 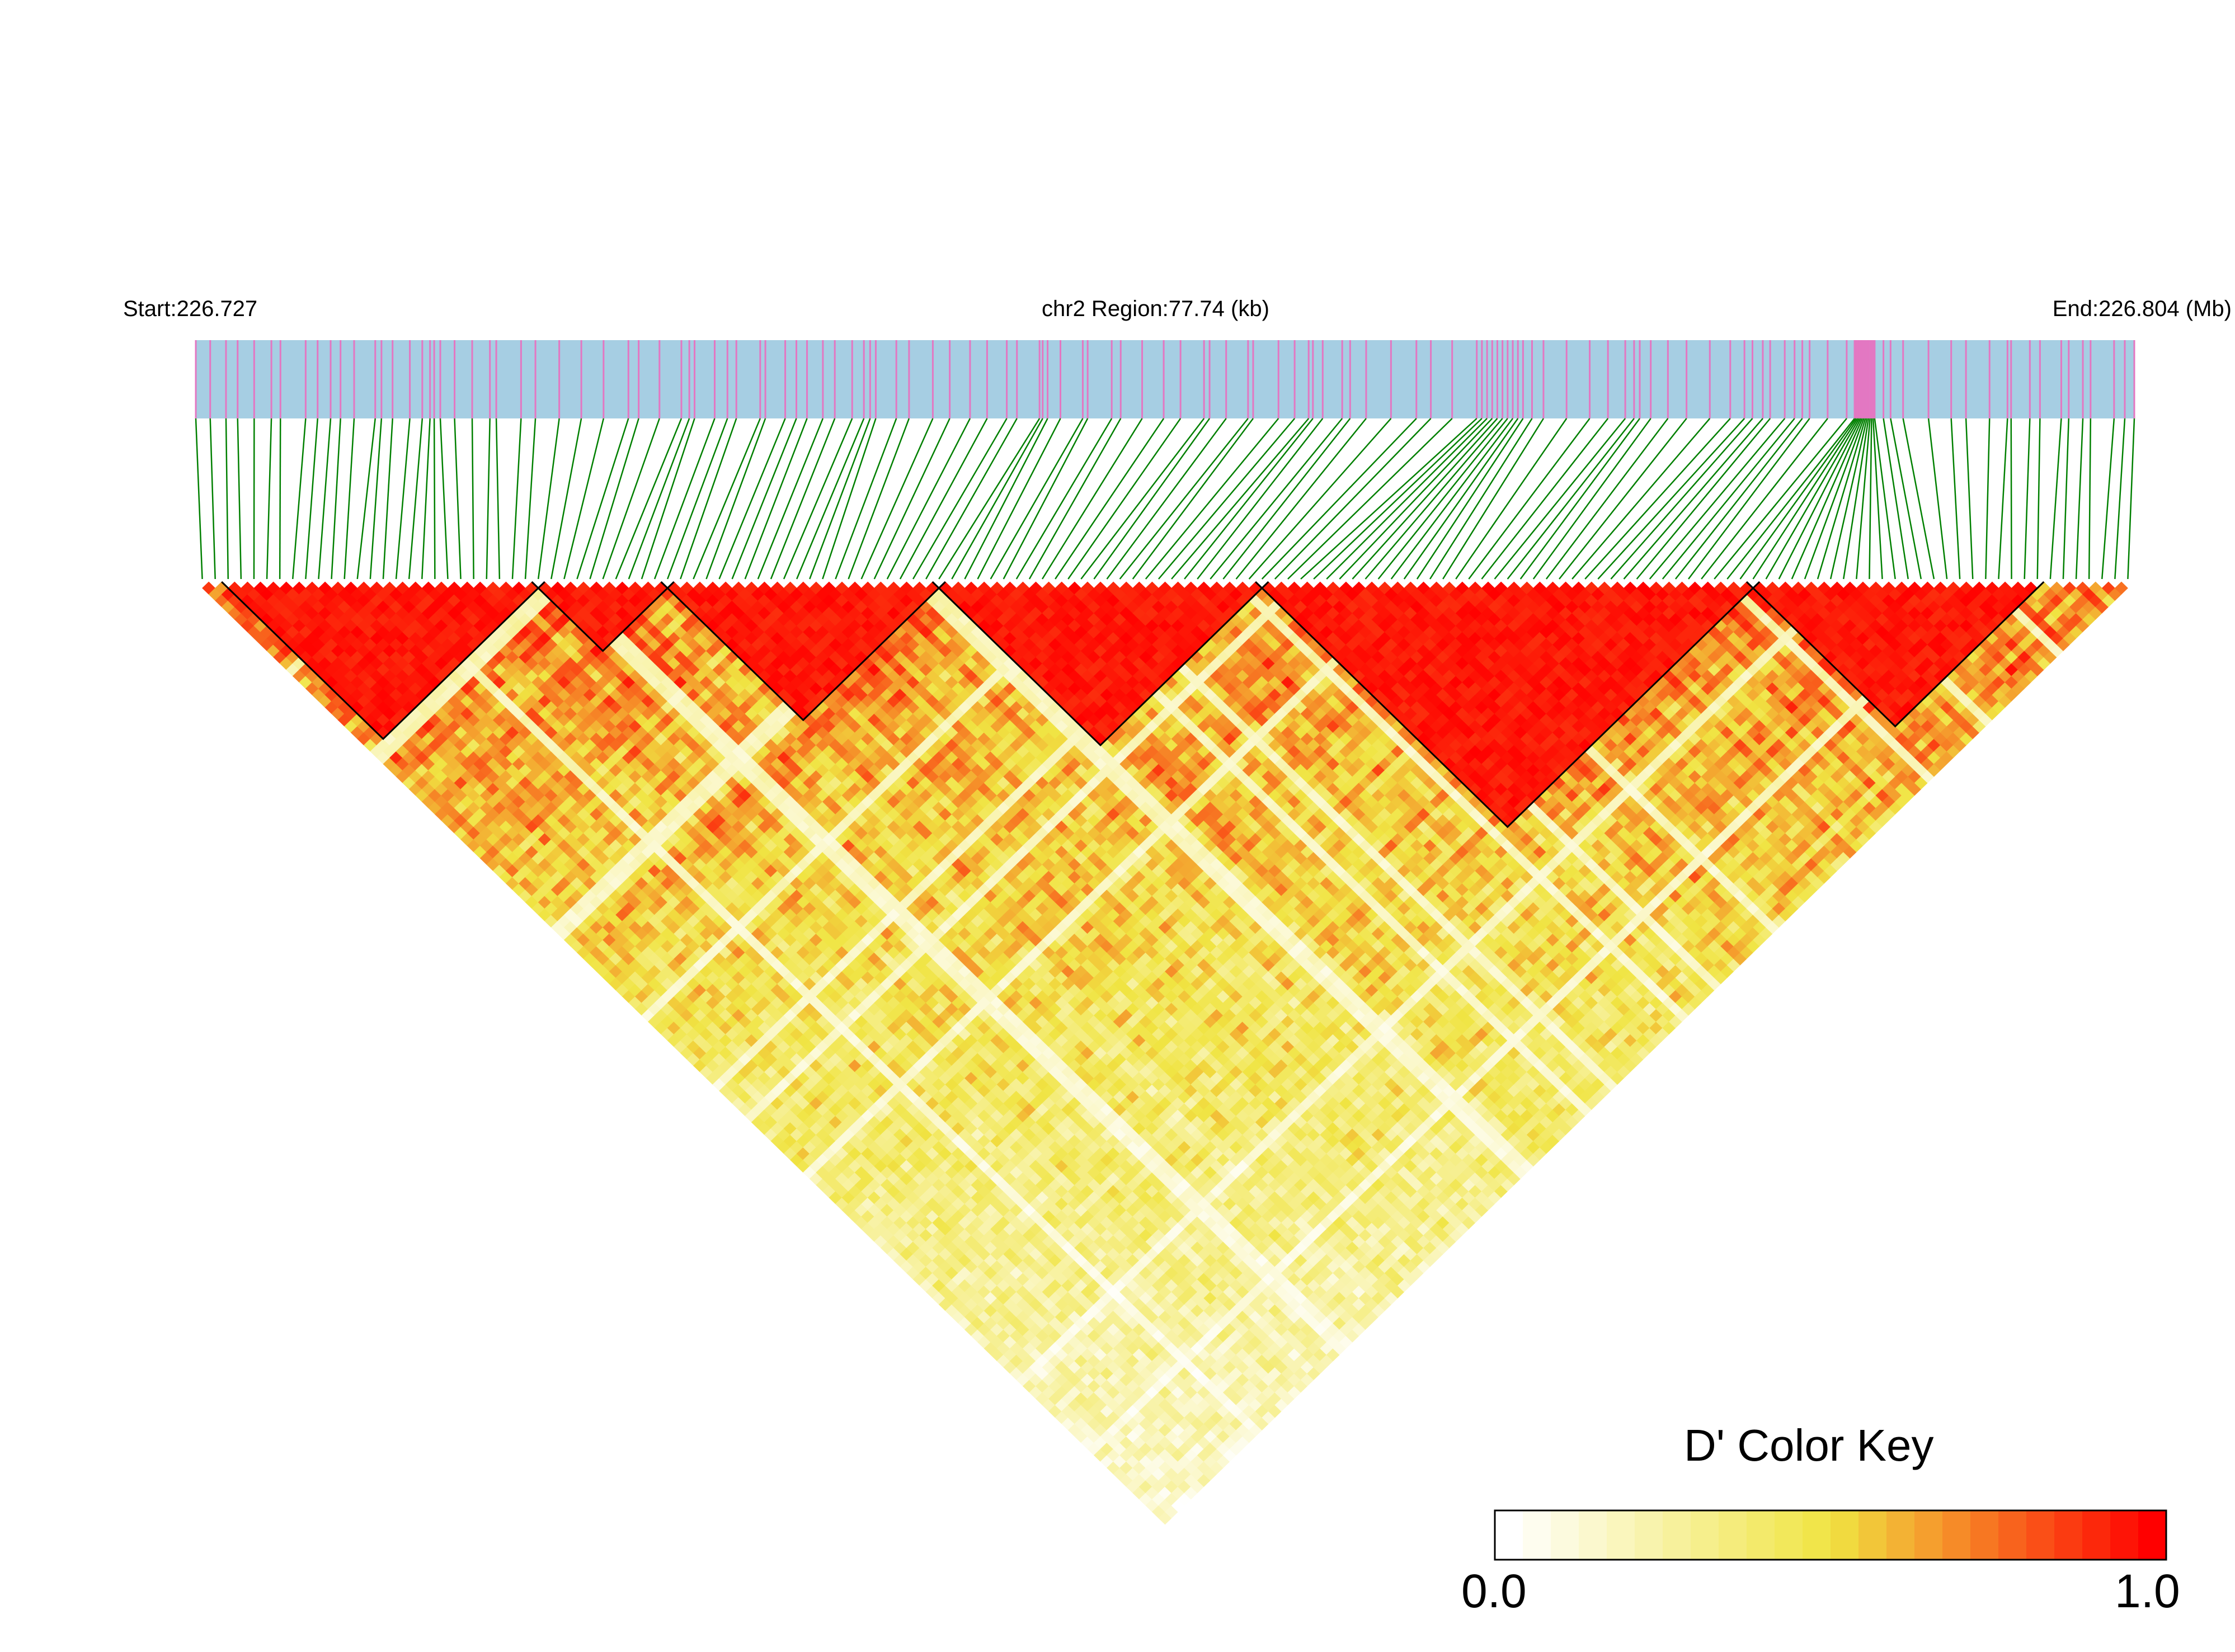 I want to click on marker-track-background, so click(x=1165, y=379).